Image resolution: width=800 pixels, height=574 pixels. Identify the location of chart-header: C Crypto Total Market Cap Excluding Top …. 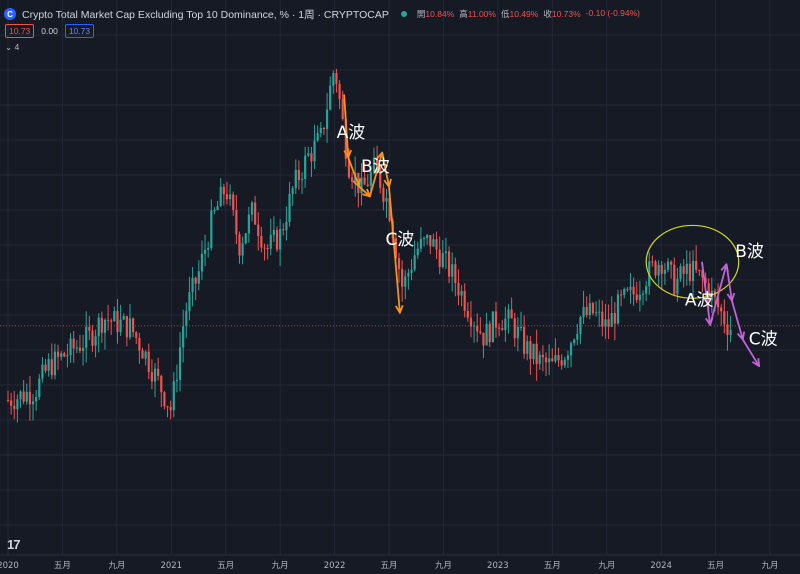
(322, 14).